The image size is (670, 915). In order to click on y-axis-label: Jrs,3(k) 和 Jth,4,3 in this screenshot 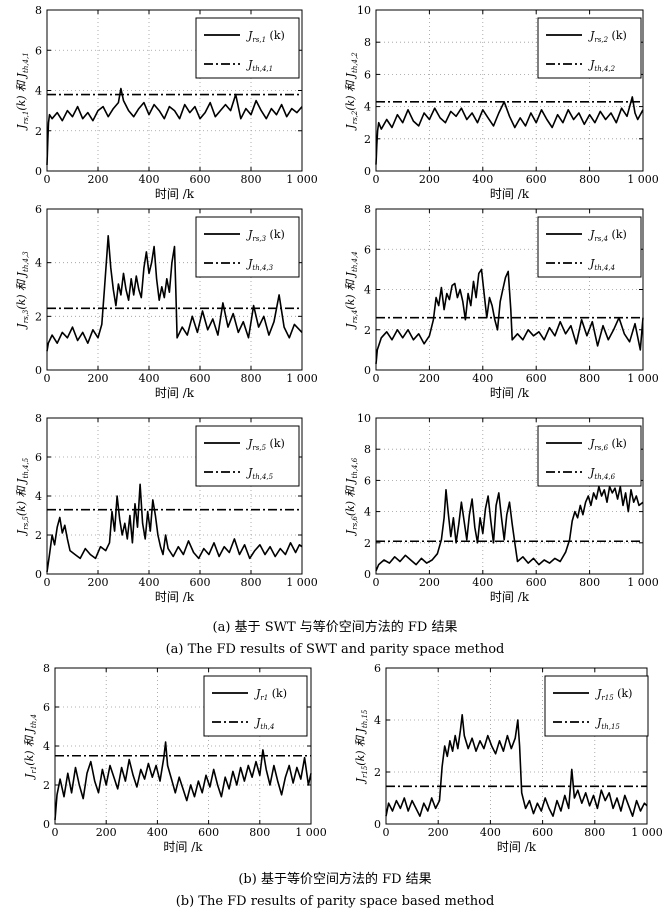, I will do `click(22, 290)`.